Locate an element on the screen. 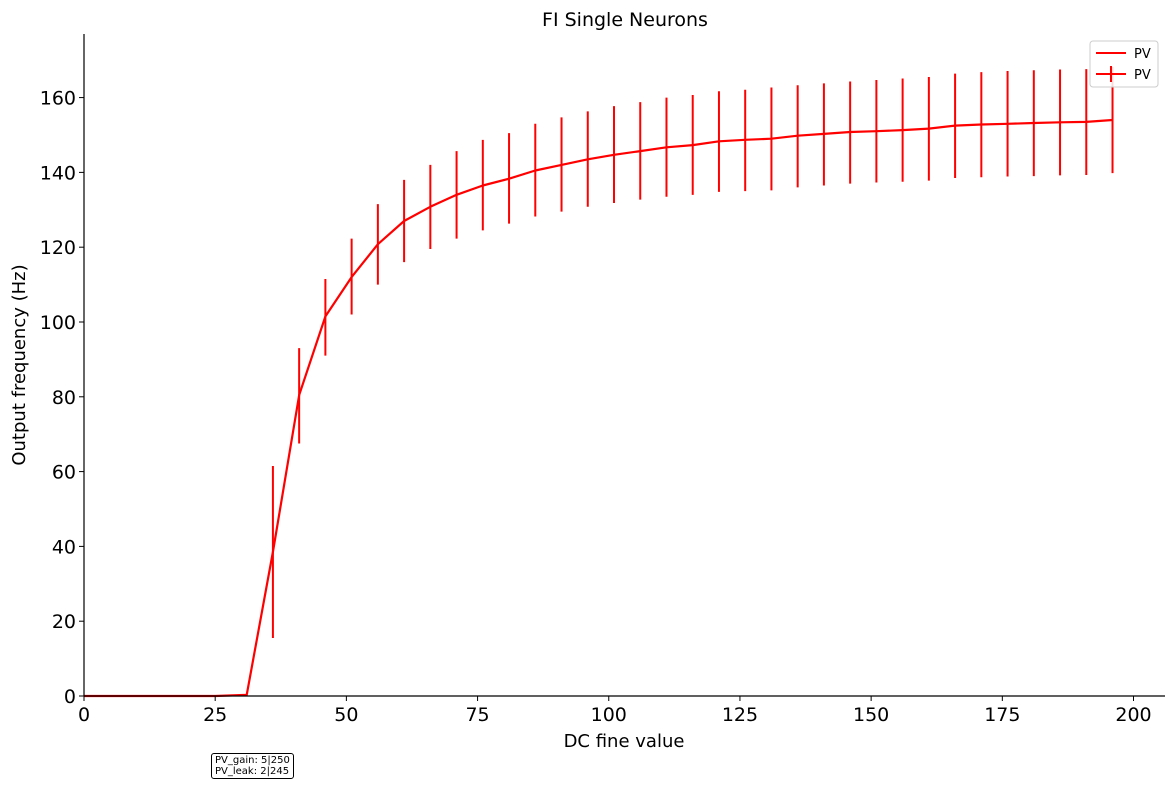 The width and height of the screenshot is (1175, 789). y-tick-label: 120 is located at coordinates (58, 248).